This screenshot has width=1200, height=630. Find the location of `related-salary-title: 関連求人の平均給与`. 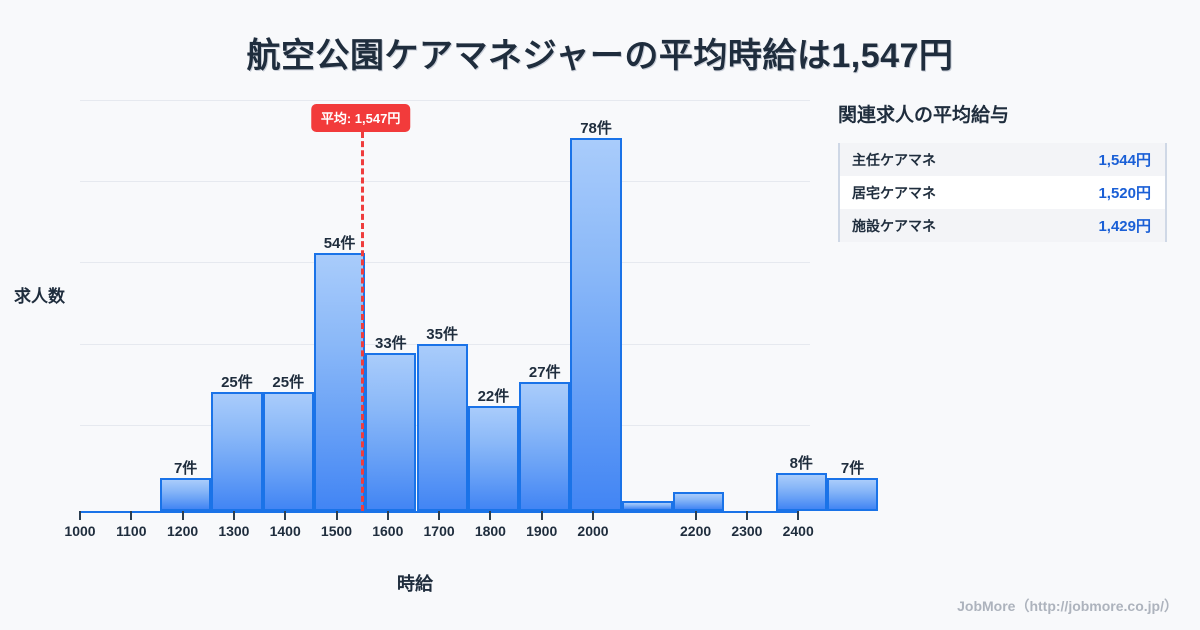

related-salary-title: 関連求人の平均給与 is located at coordinates (924, 115).